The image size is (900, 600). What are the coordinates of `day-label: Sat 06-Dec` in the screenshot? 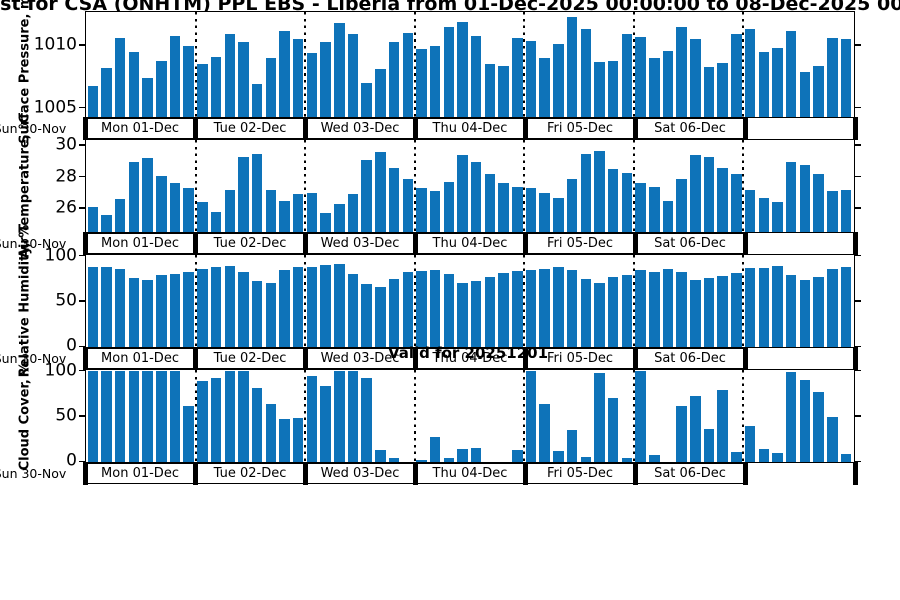 It's located at (690, 358).